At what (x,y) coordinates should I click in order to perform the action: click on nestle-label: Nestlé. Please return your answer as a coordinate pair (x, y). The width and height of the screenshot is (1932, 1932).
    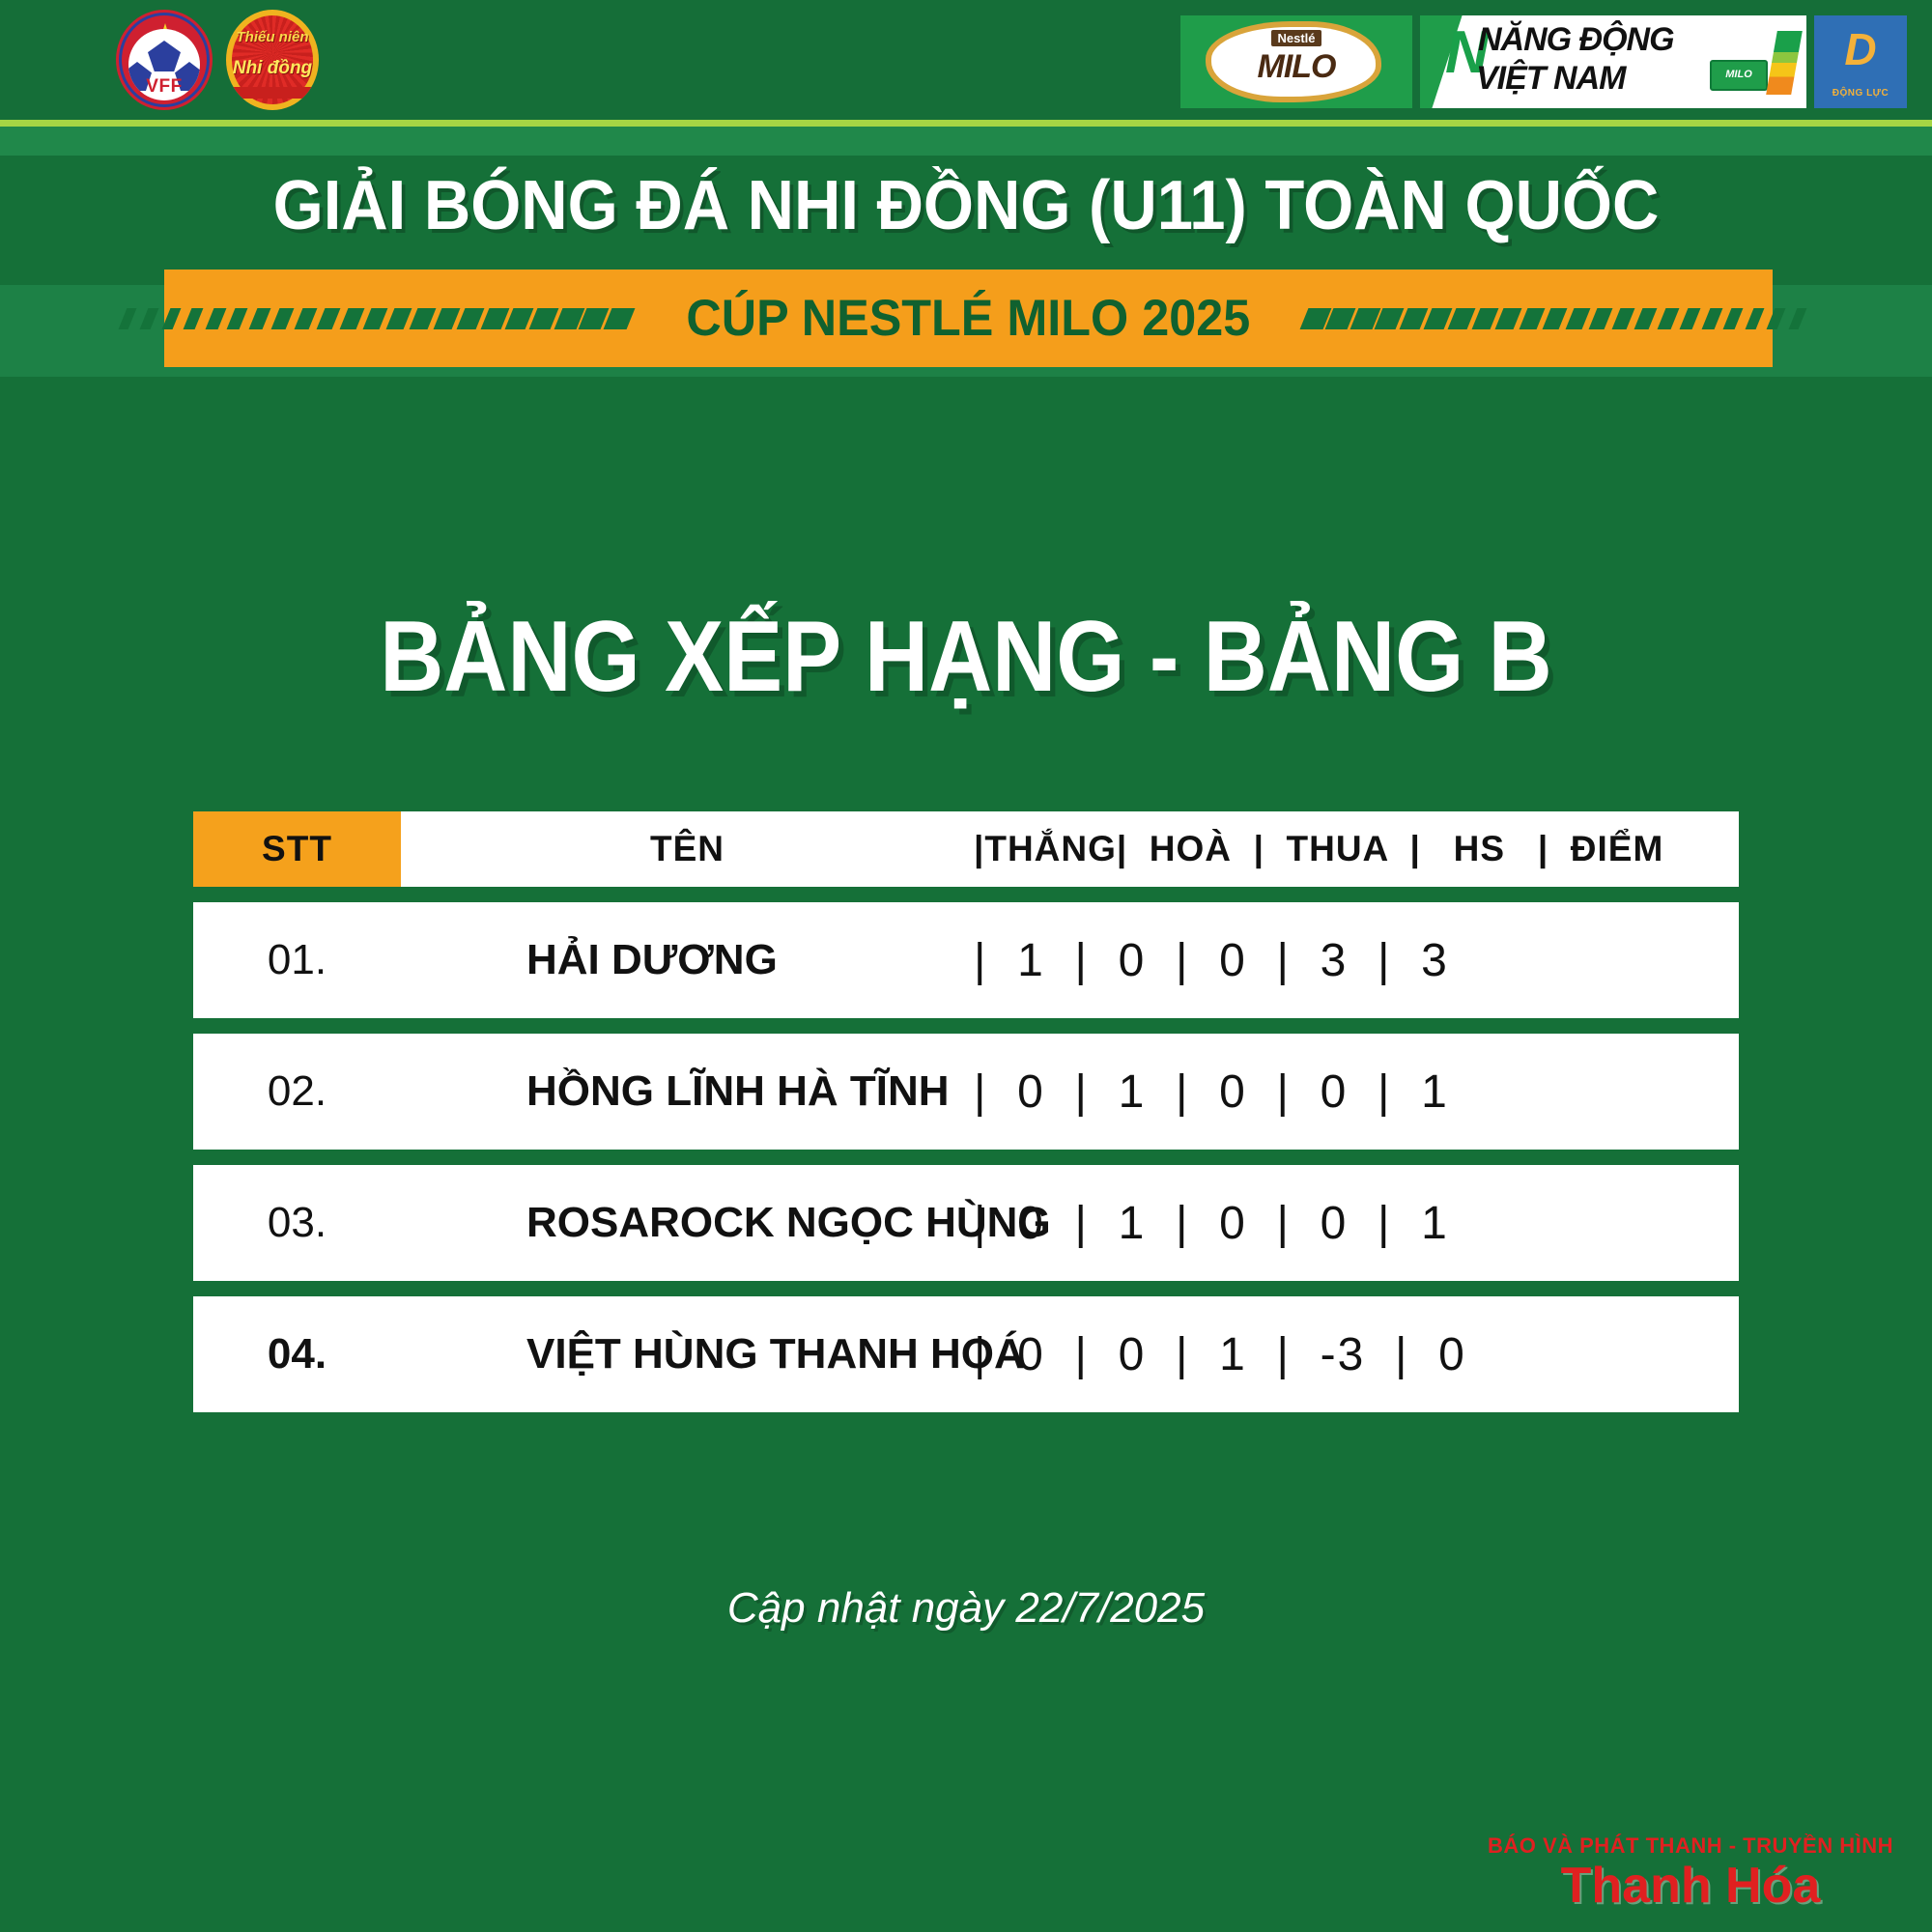
    Looking at the image, I should click on (1296, 38).